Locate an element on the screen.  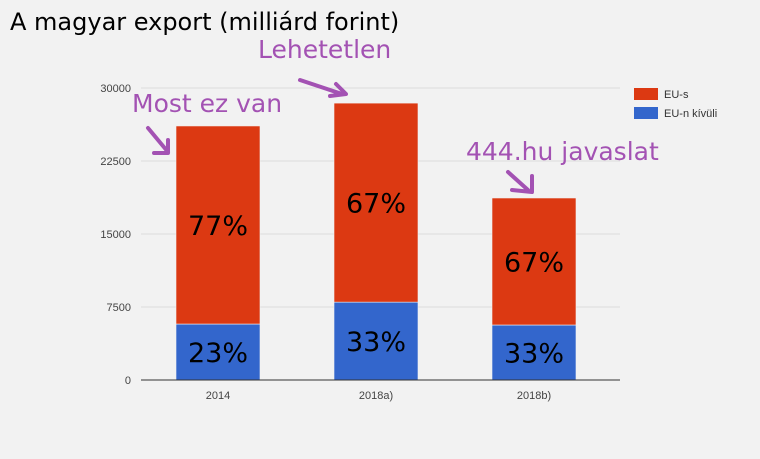
legend-label: EU-s is located at coordinates (676, 95).